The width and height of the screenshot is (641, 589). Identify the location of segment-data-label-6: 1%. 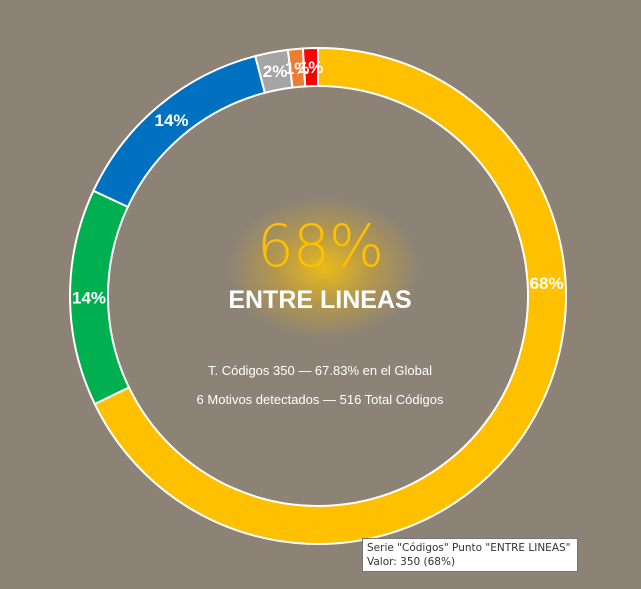
(311, 67).